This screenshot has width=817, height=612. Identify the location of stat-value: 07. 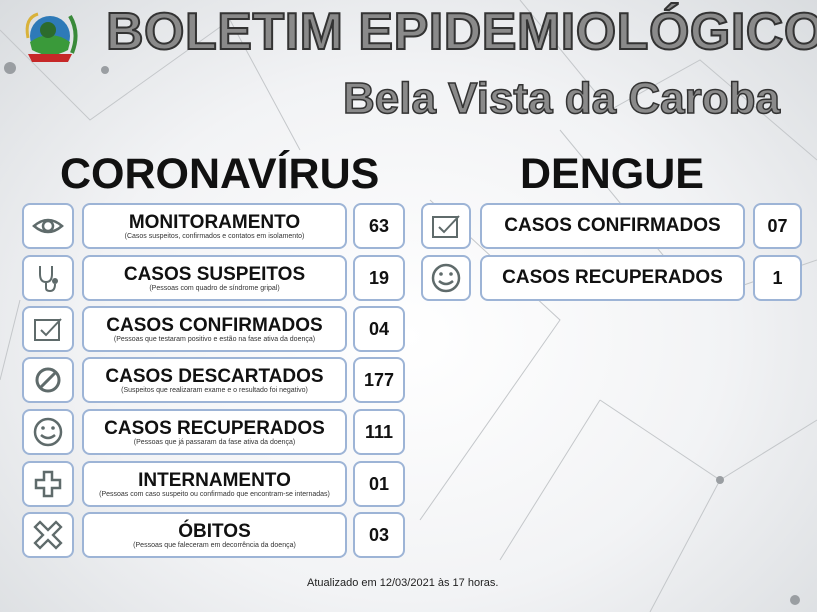
(777, 225).